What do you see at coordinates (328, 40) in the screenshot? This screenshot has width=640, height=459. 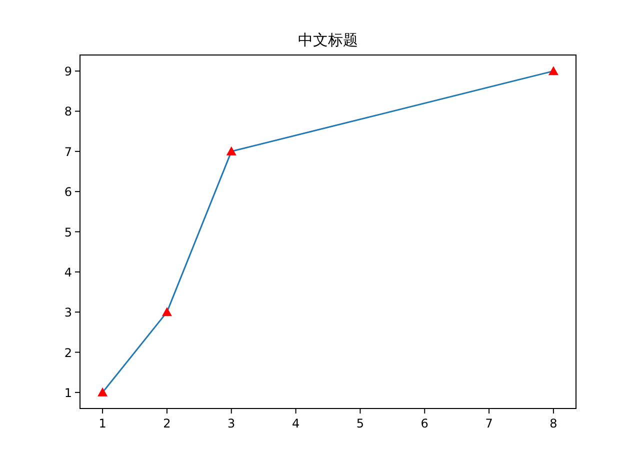 I see `chart-title: 中文标题` at bounding box center [328, 40].